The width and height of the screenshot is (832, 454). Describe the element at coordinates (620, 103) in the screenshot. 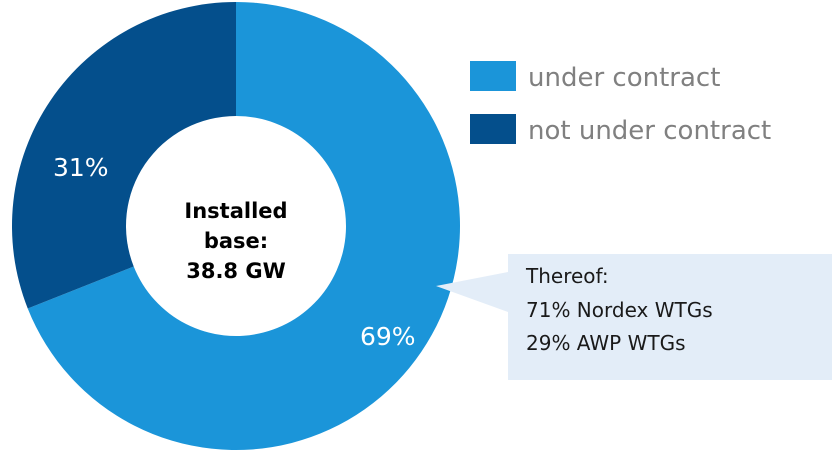

I see `legend: under contract not under contract` at that location.